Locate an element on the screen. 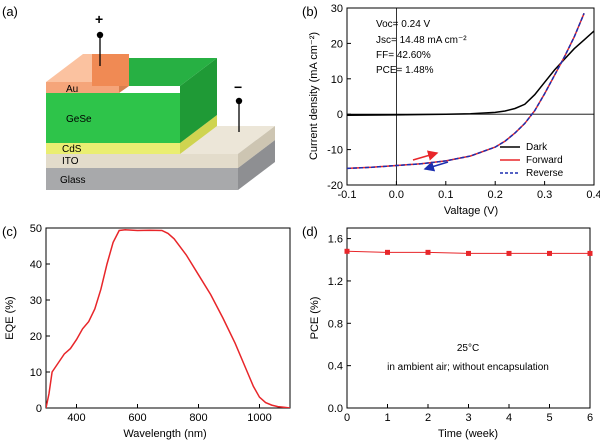 The width and height of the screenshot is (600, 441). reverse-scan-arrow is located at coordinates (436, 166).